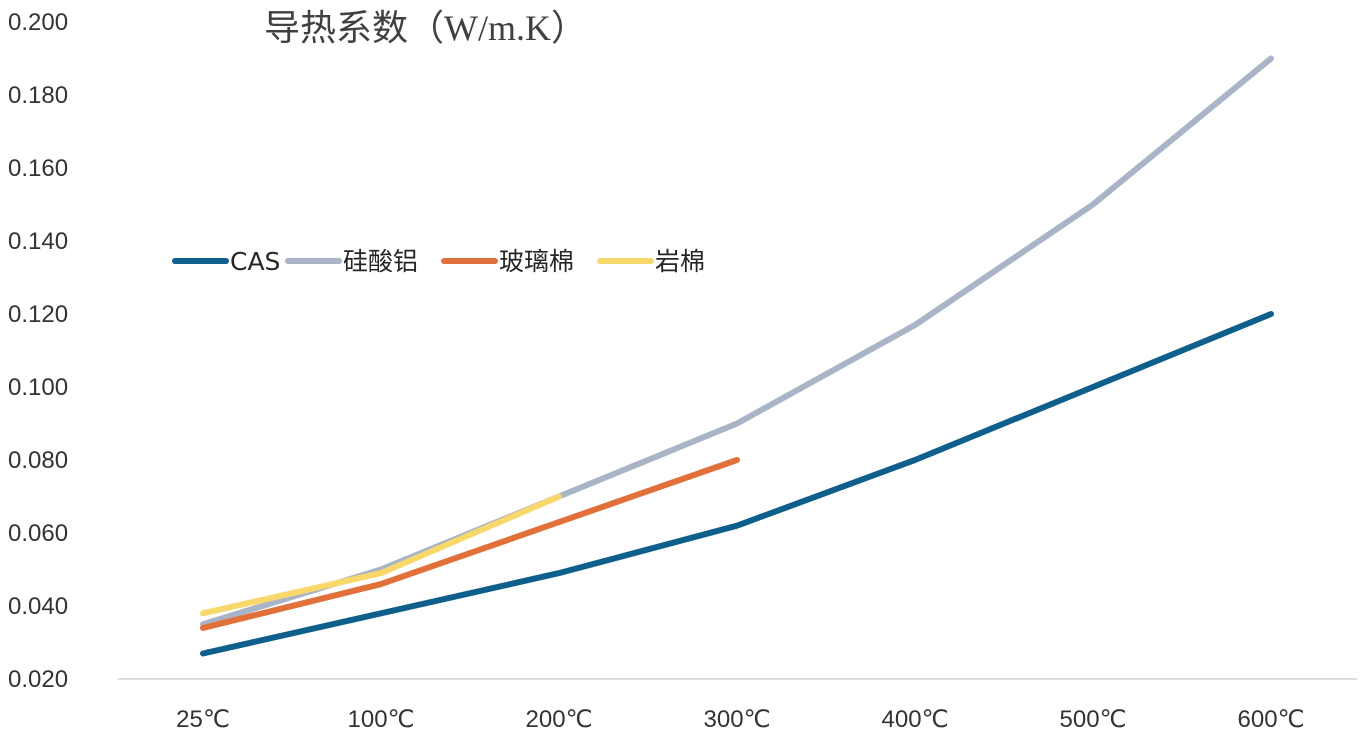  What do you see at coordinates (536, 261) in the screenshot?
I see `legend-label-3: 玻璃棉` at bounding box center [536, 261].